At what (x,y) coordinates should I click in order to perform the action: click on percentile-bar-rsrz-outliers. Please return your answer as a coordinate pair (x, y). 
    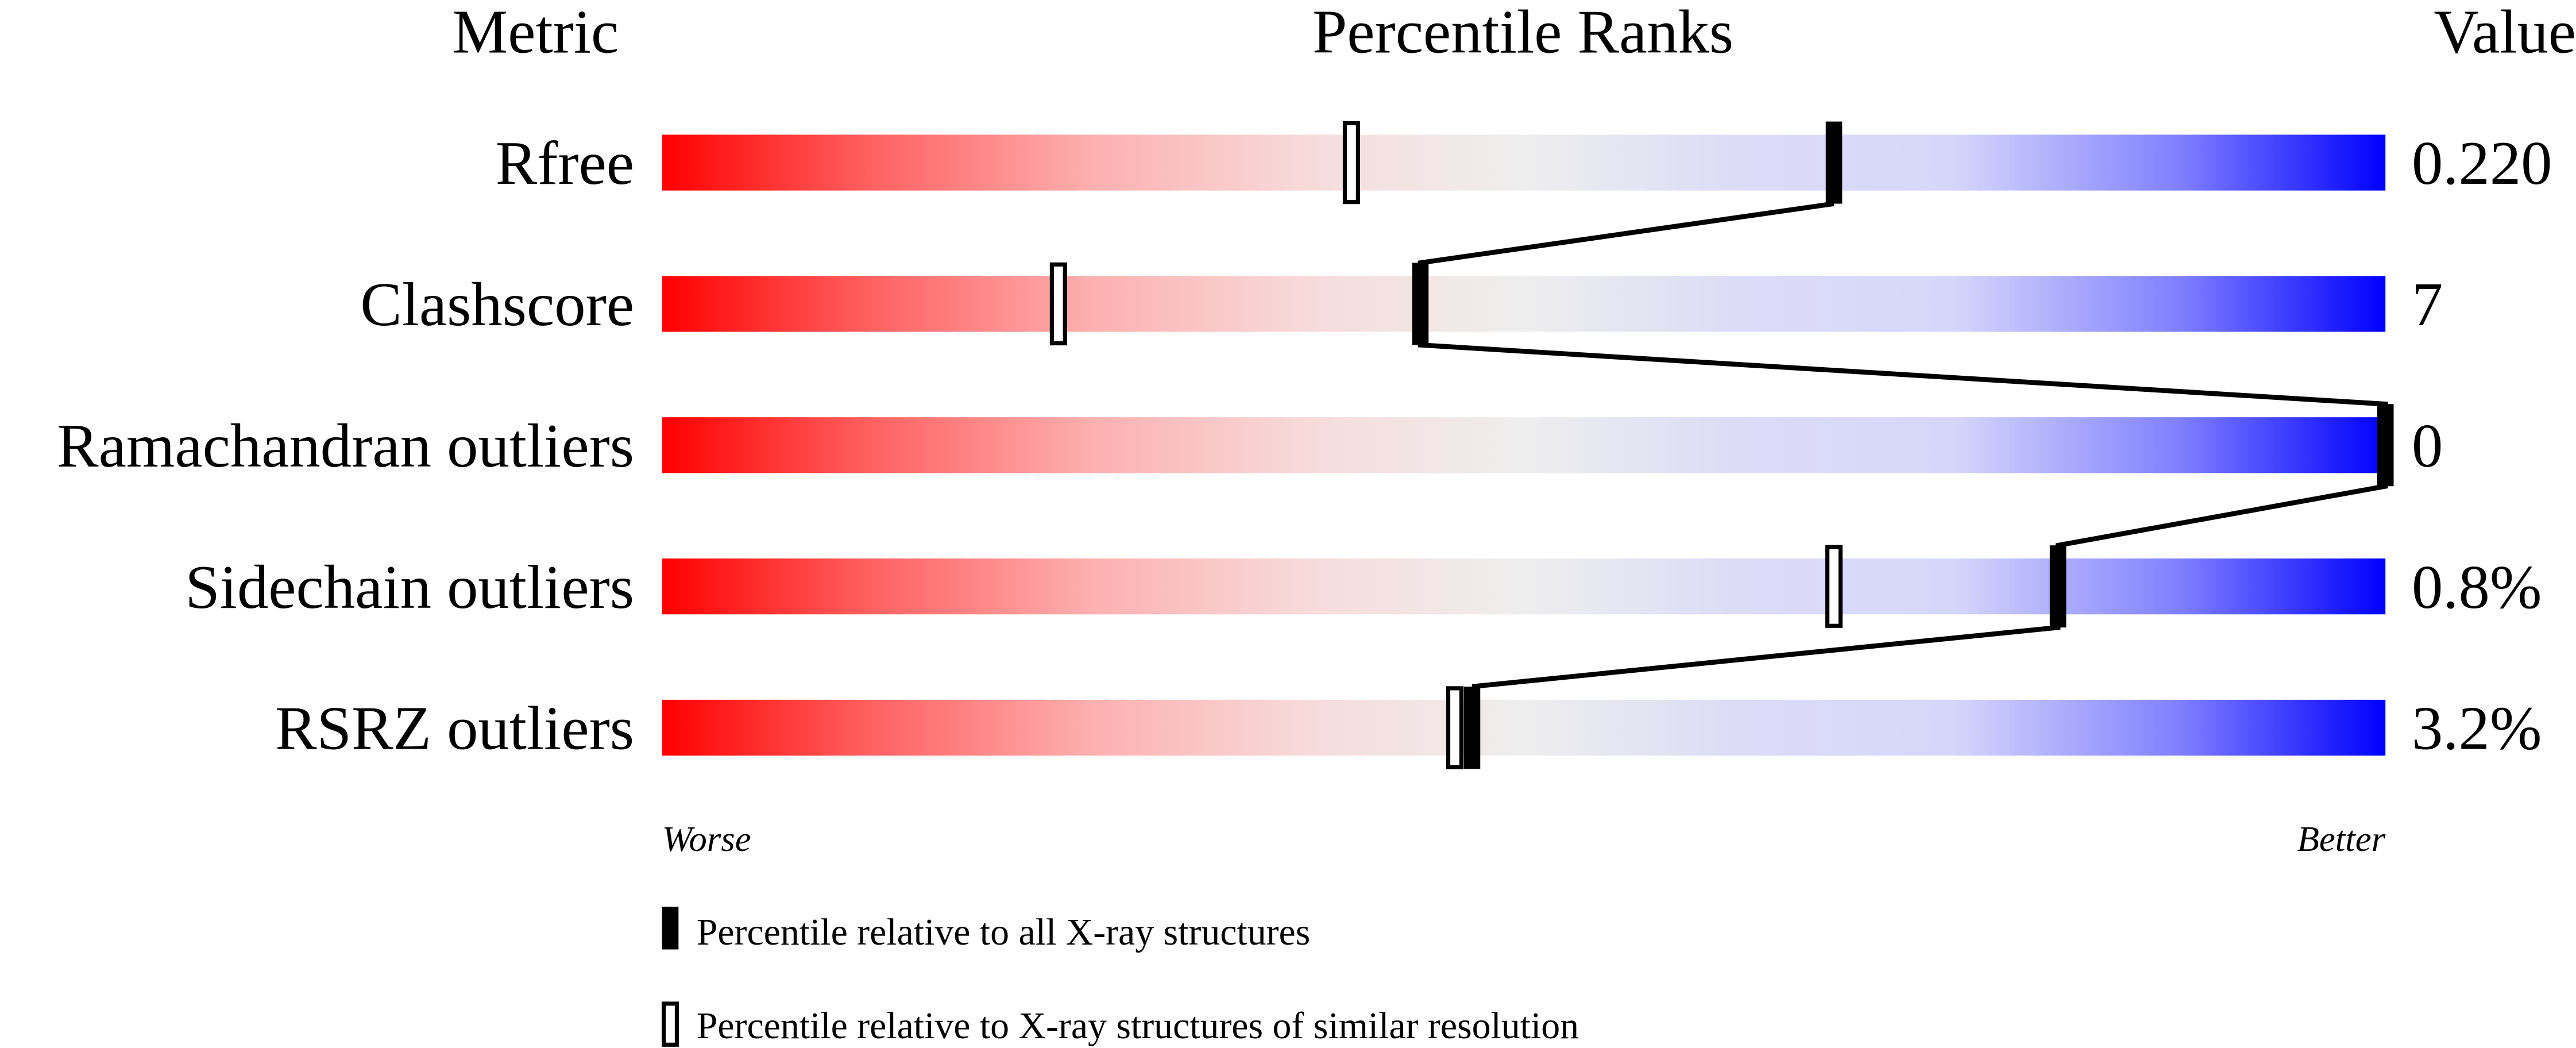
    Looking at the image, I should click on (1524, 728).